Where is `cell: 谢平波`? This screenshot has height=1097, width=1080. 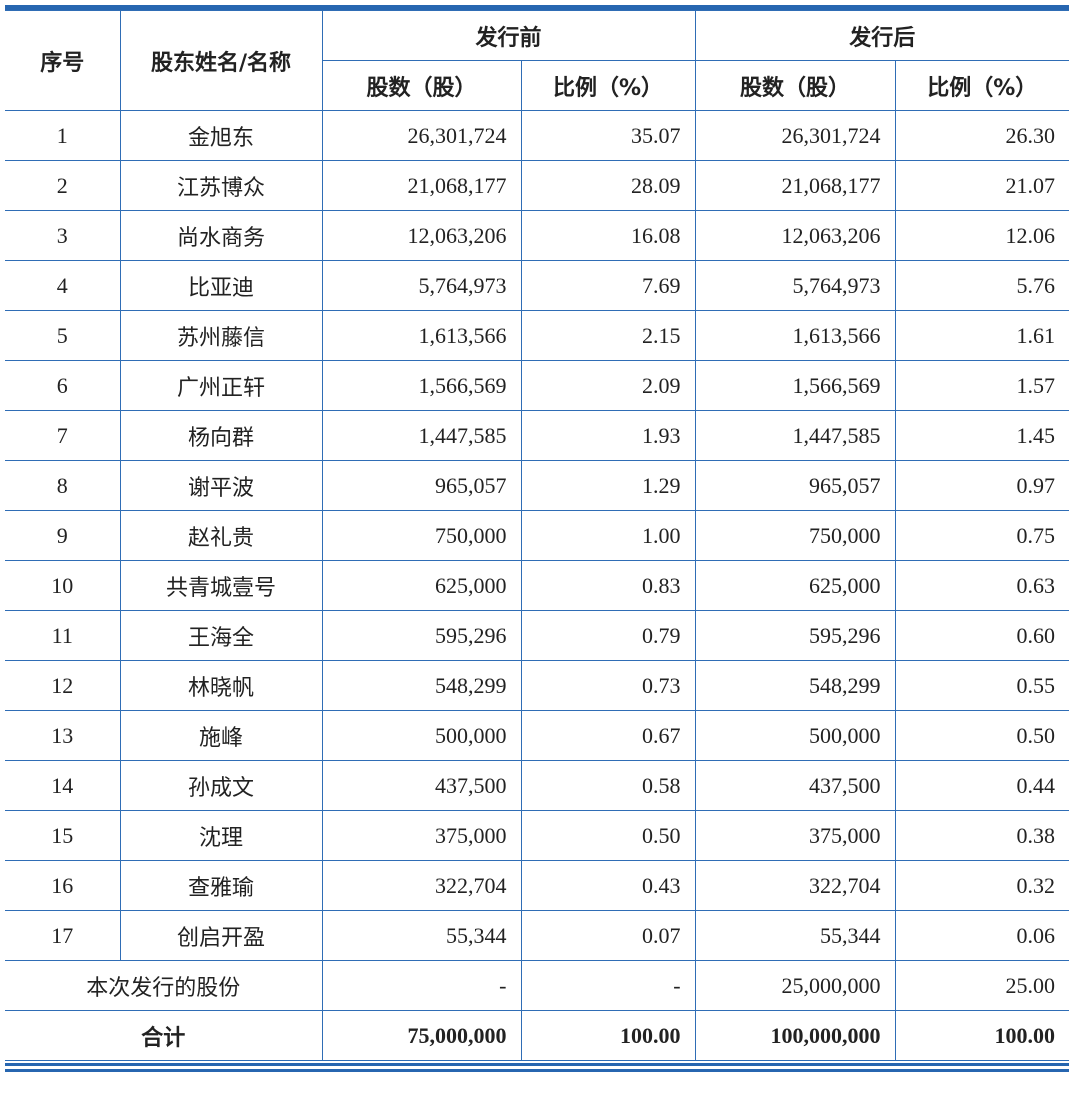 cell: 谢平波 is located at coordinates (221, 485).